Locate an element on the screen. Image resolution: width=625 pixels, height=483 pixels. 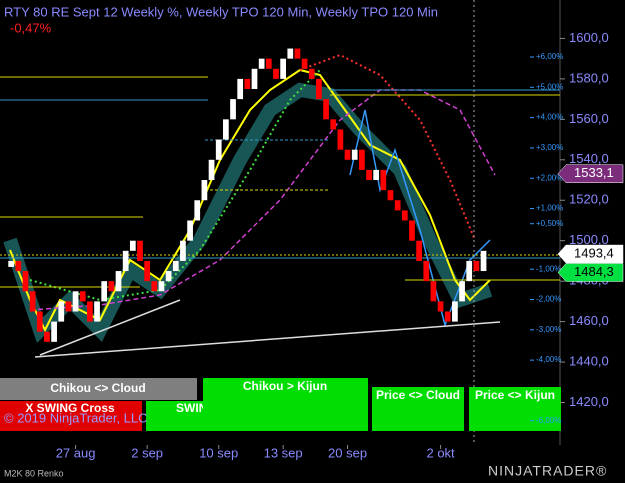
y2-tick-label: +4,00% is located at coordinates (549, 117).